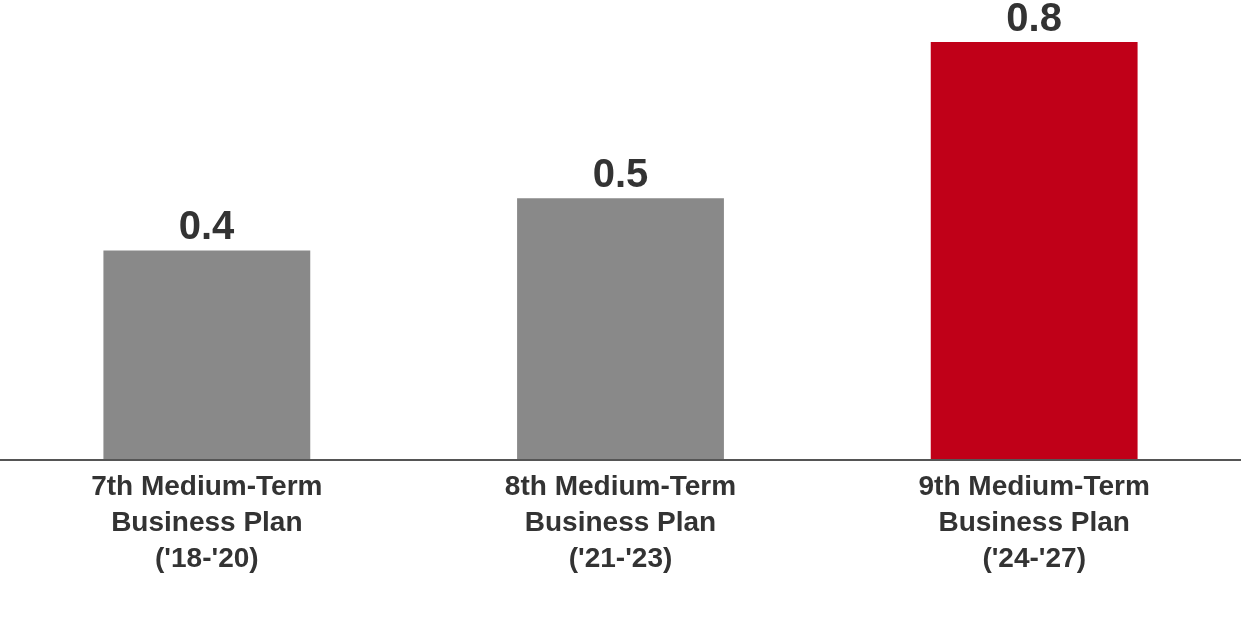 This screenshot has width=1241, height=639. What do you see at coordinates (207, 521) in the screenshot?
I see `x-tick-label: 7th Medium-Term Business Plan ('18-'20)` at bounding box center [207, 521].